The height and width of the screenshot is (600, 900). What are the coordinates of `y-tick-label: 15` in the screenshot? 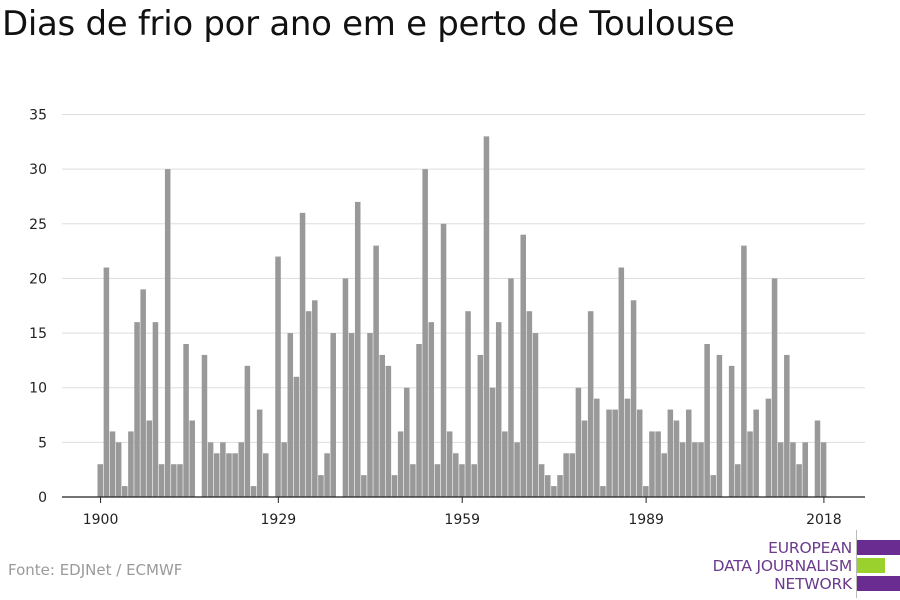 It's located at (38, 334).